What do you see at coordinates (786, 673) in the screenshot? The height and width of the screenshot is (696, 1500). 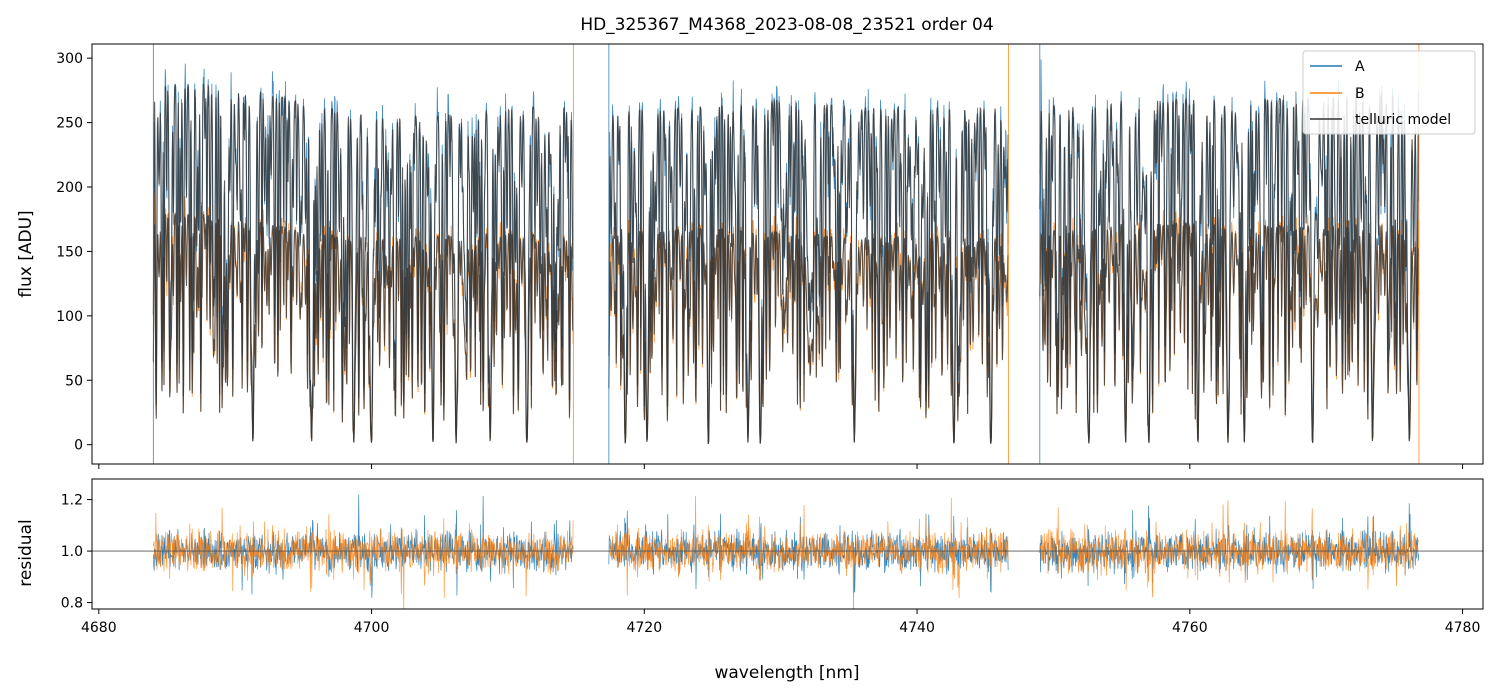 I see `x-axis-label: wavelength [nm]` at bounding box center [786, 673].